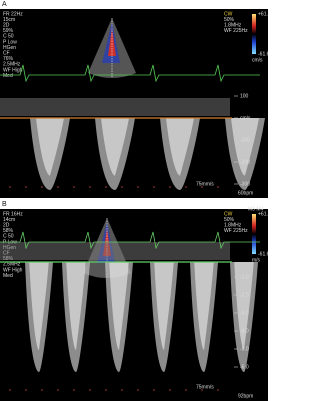  I want to click on setting: FR 22Hz, so click(13, 14).